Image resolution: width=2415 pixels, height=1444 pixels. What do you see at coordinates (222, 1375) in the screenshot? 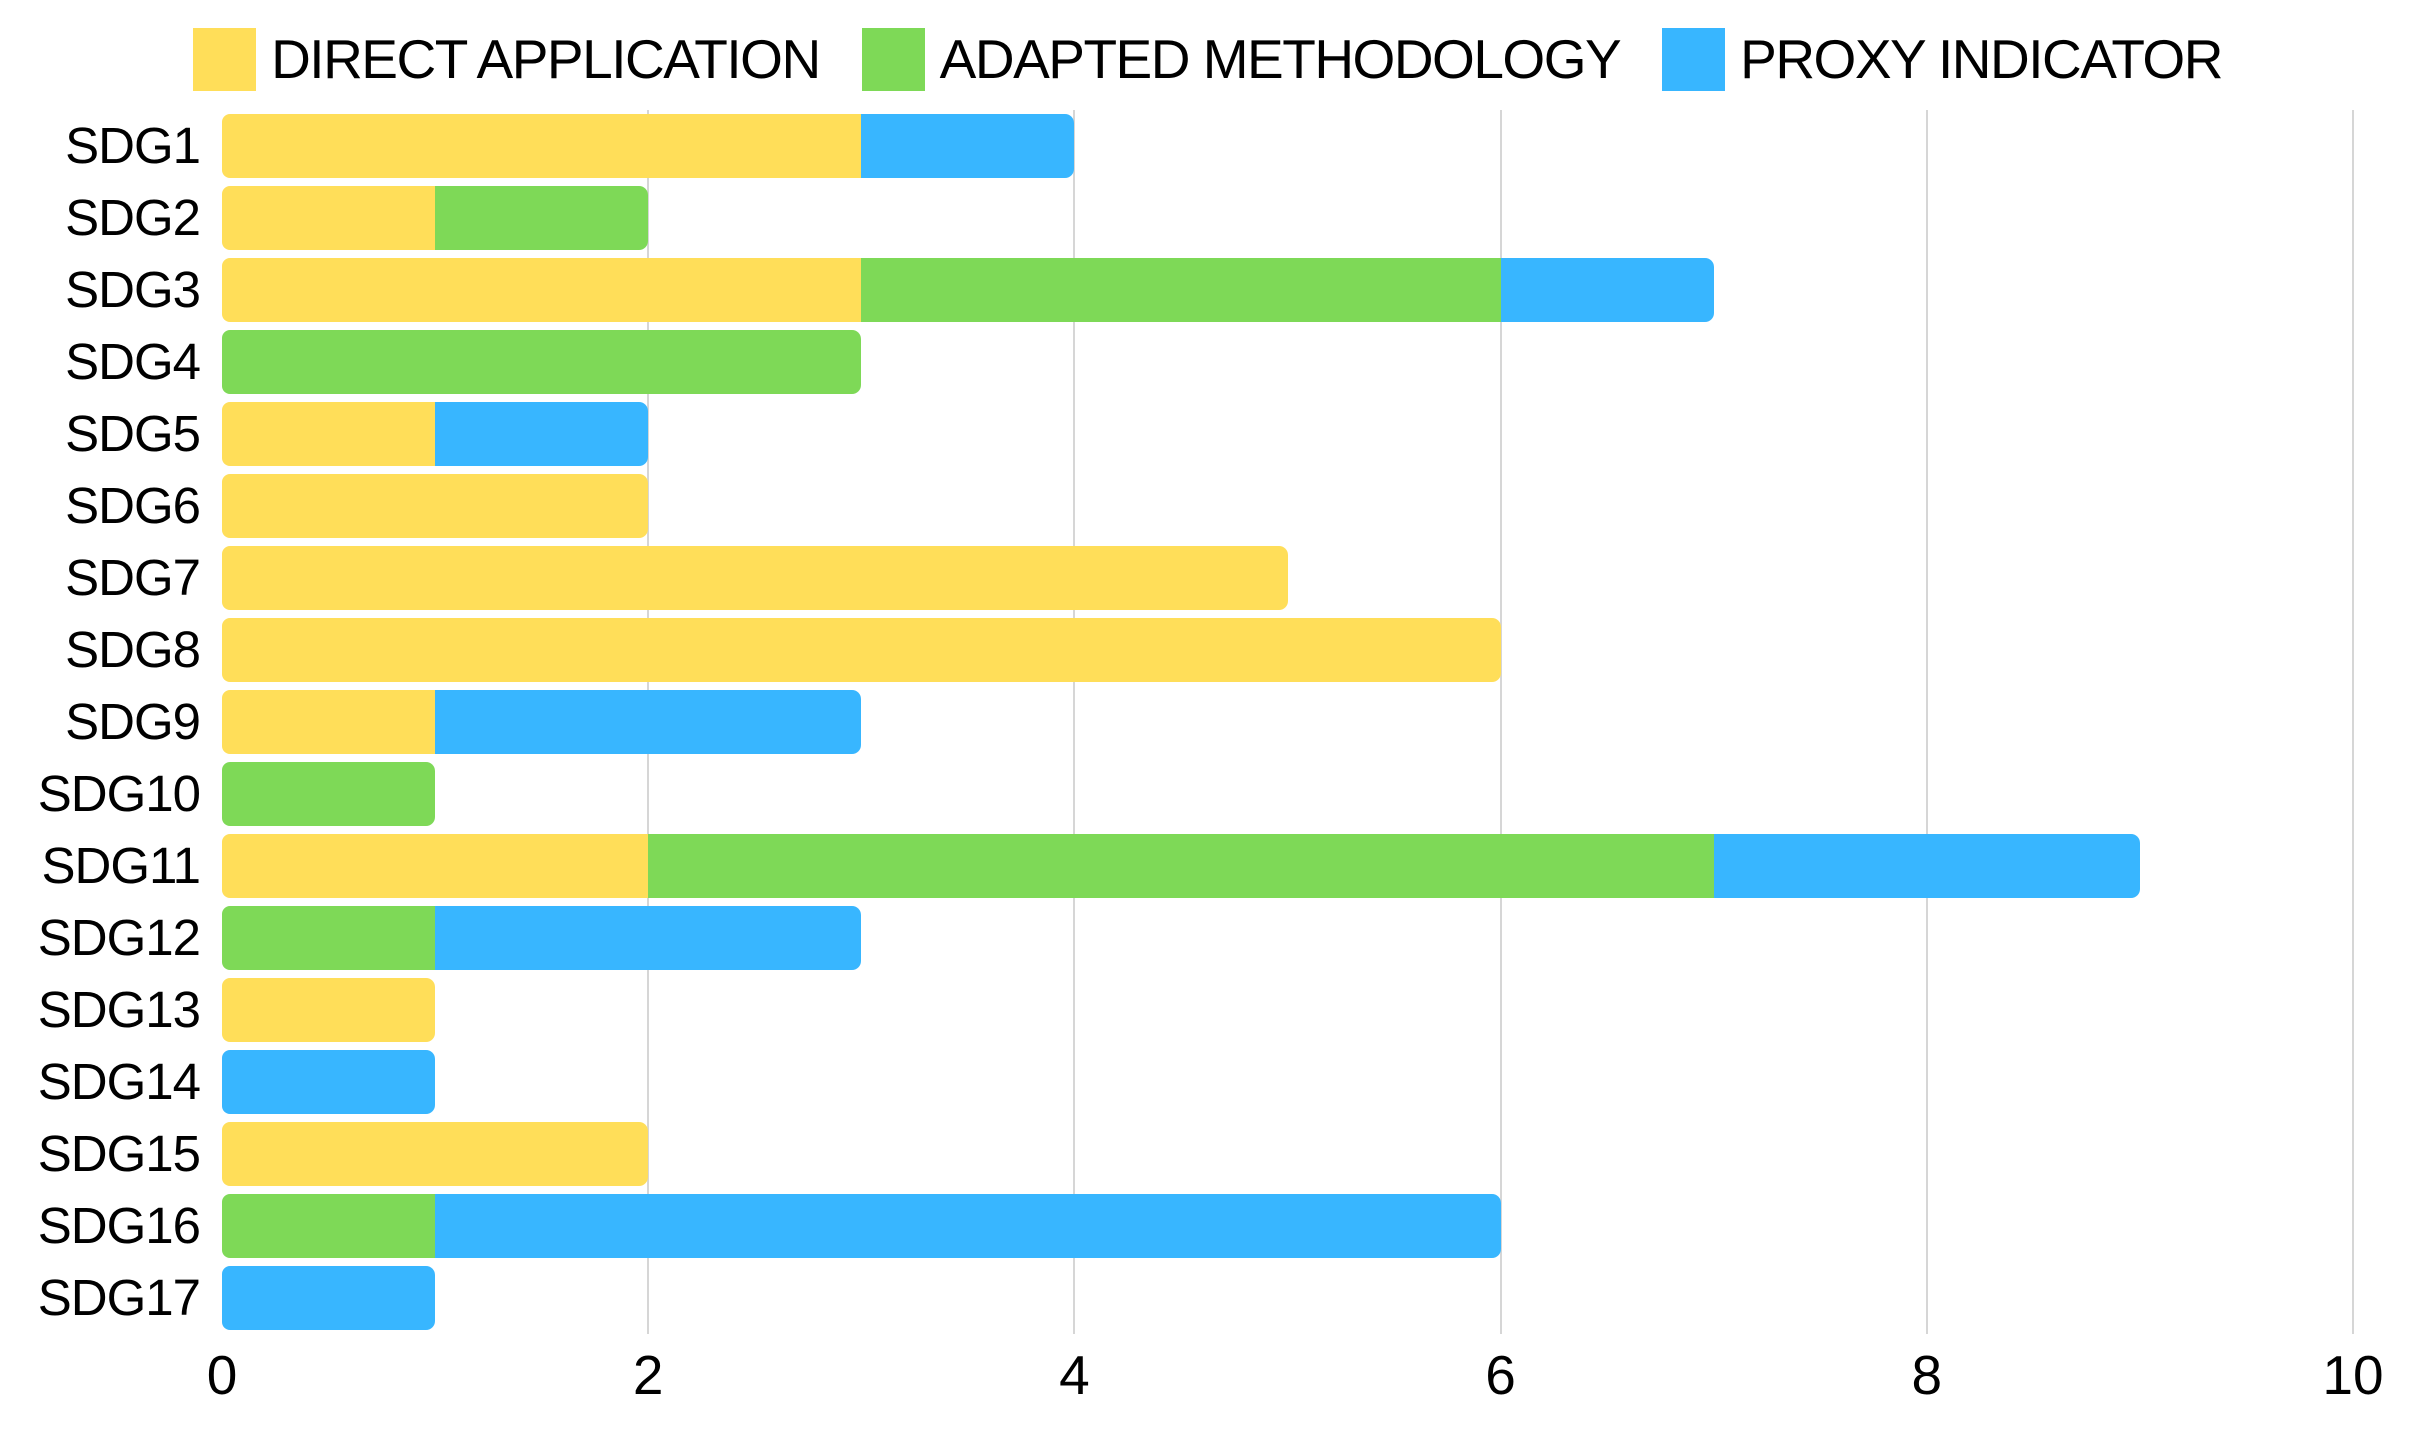
I see `x-axis-label: 0` at bounding box center [222, 1375].